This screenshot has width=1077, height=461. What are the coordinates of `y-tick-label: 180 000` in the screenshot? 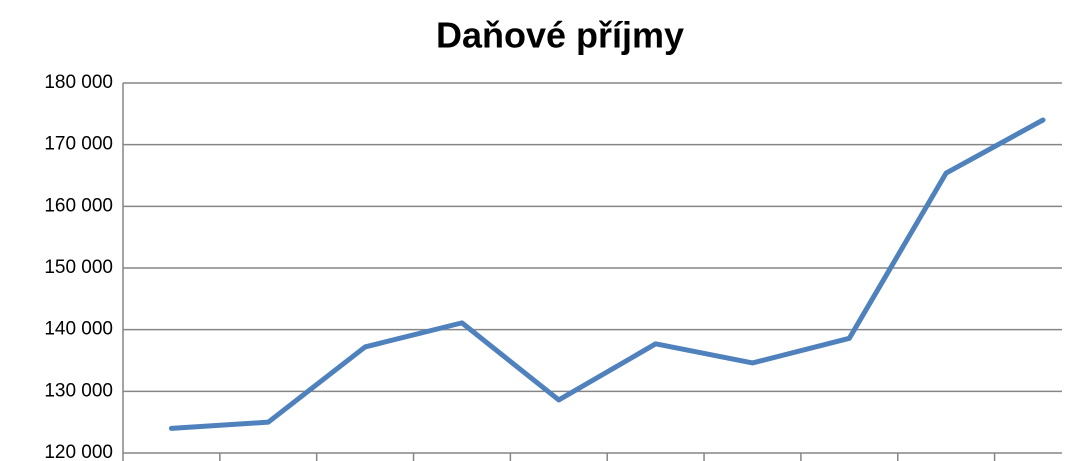 It's located at (78, 82).